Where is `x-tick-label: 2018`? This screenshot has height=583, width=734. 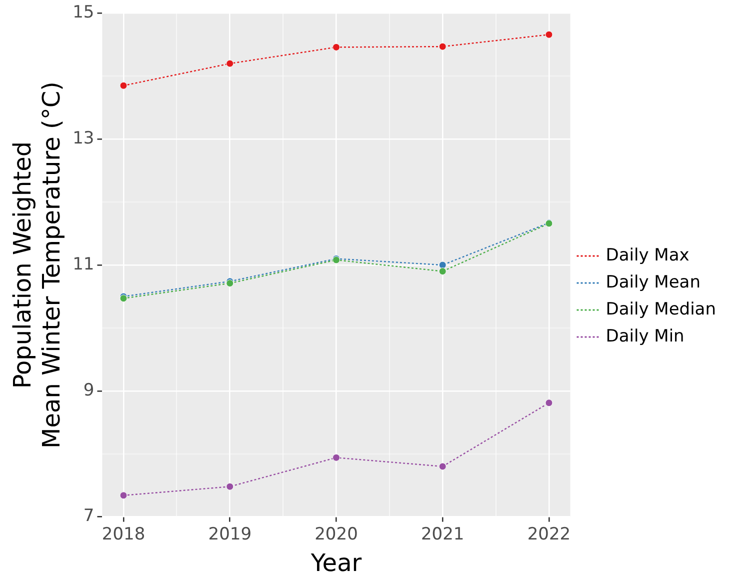 x-tick-label: 2018 is located at coordinates (124, 534).